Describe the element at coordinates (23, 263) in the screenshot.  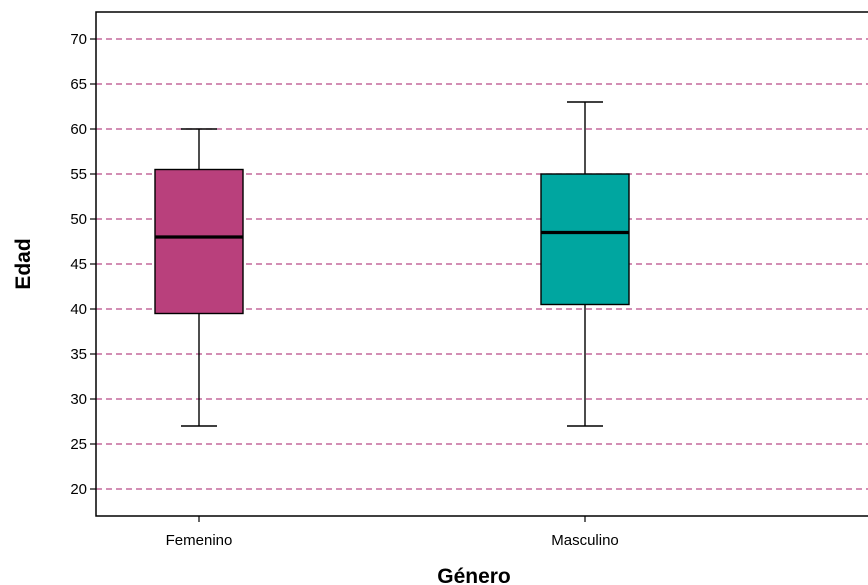
I see `y-axis-title: Edad` at that location.